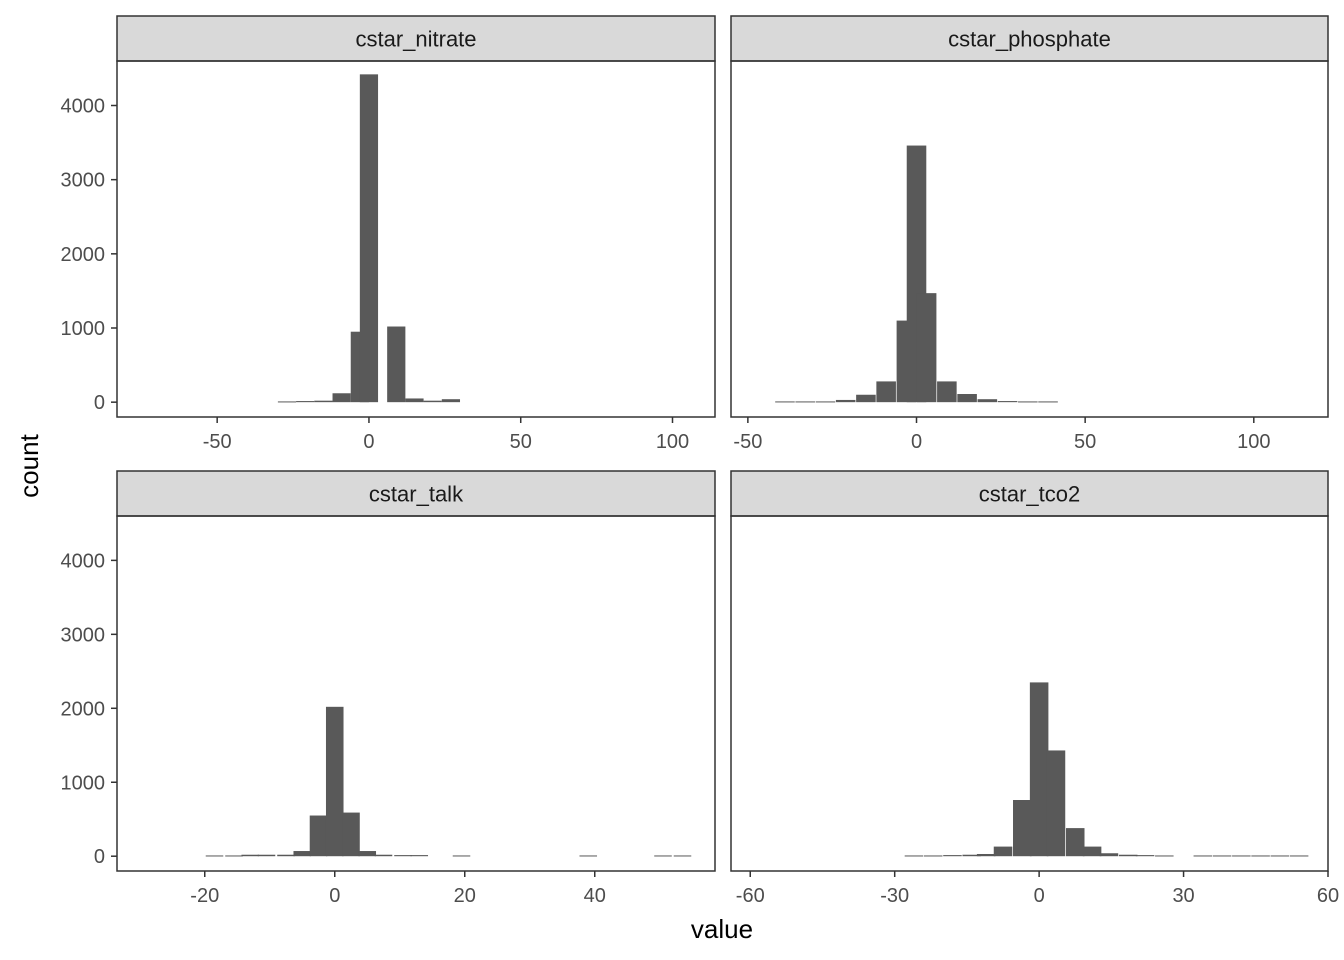  I want to click on x-tick-label-cstar-phosphate-100: 100, so click(1253, 442).